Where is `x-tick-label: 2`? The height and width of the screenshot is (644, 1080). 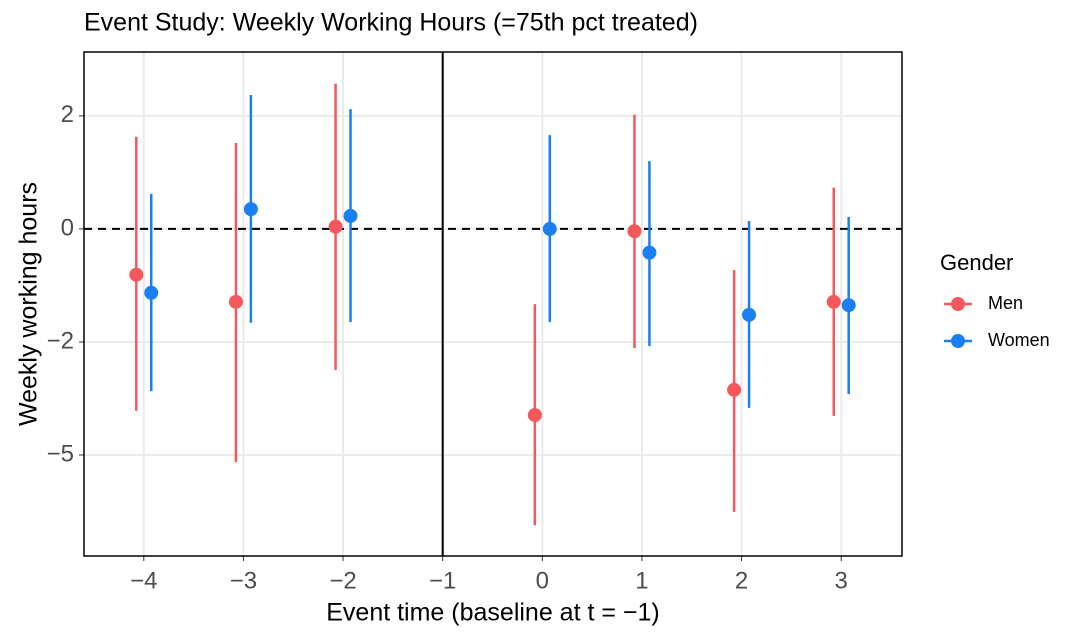
x-tick-label: 2 is located at coordinates (741, 580).